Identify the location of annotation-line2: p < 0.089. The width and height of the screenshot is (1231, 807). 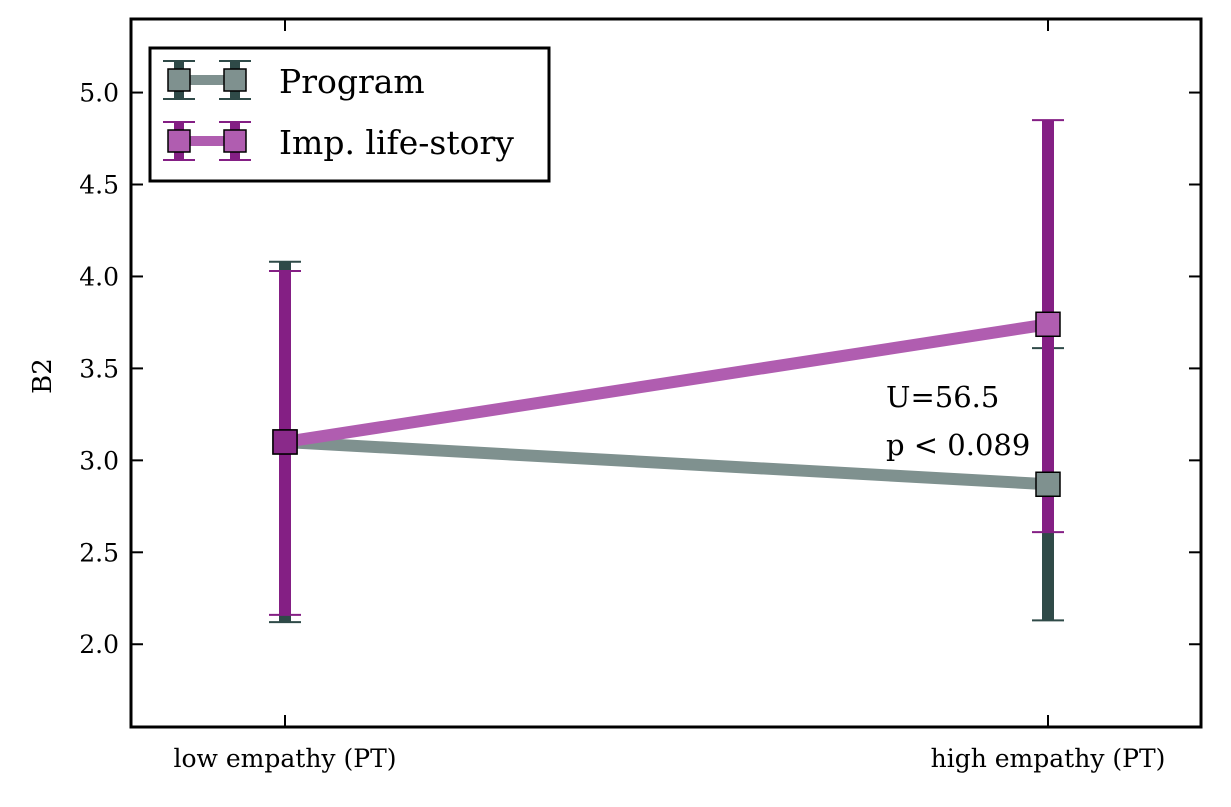
(958, 445).